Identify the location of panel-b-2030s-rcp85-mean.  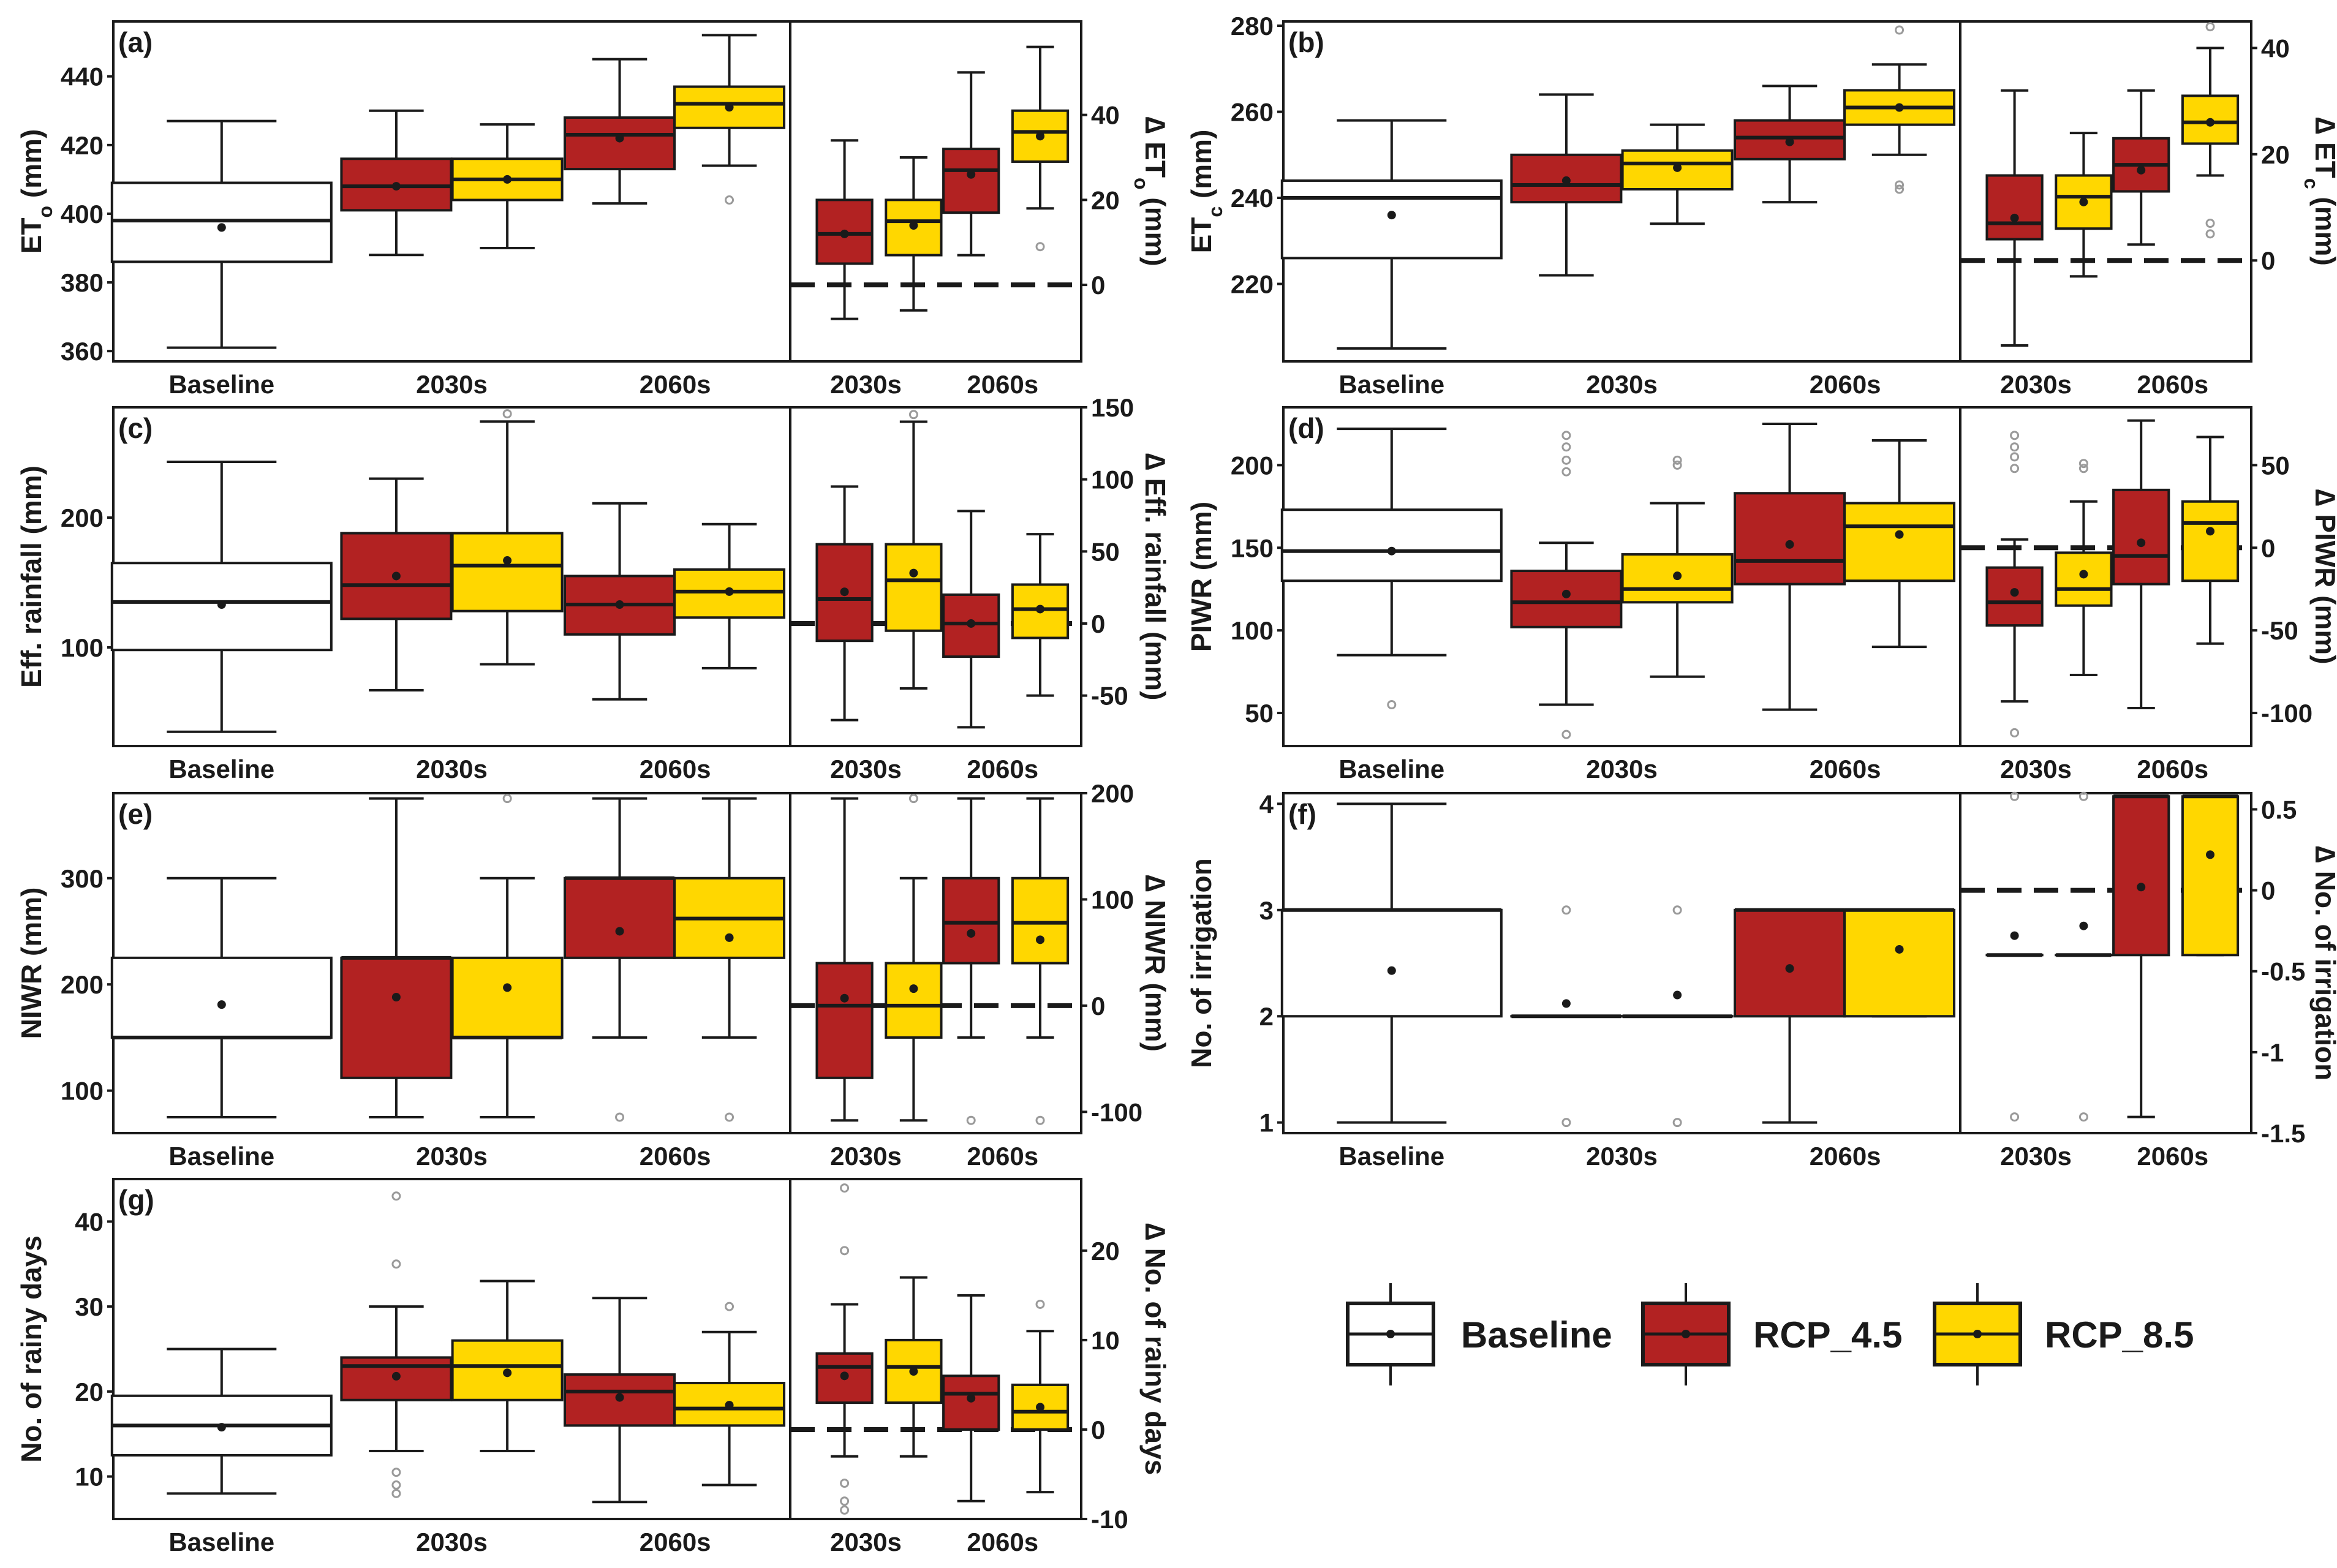
(1677, 168).